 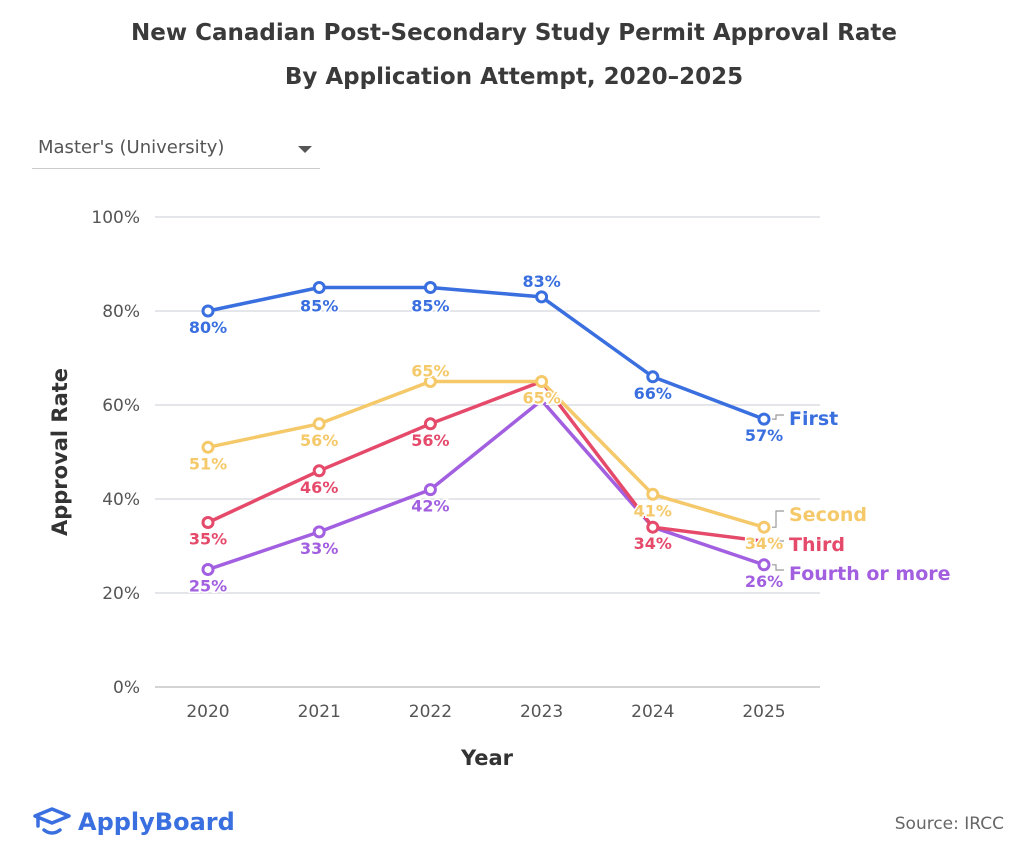 I want to click on x-tick-label: 2020, so click(x=207, y=712).